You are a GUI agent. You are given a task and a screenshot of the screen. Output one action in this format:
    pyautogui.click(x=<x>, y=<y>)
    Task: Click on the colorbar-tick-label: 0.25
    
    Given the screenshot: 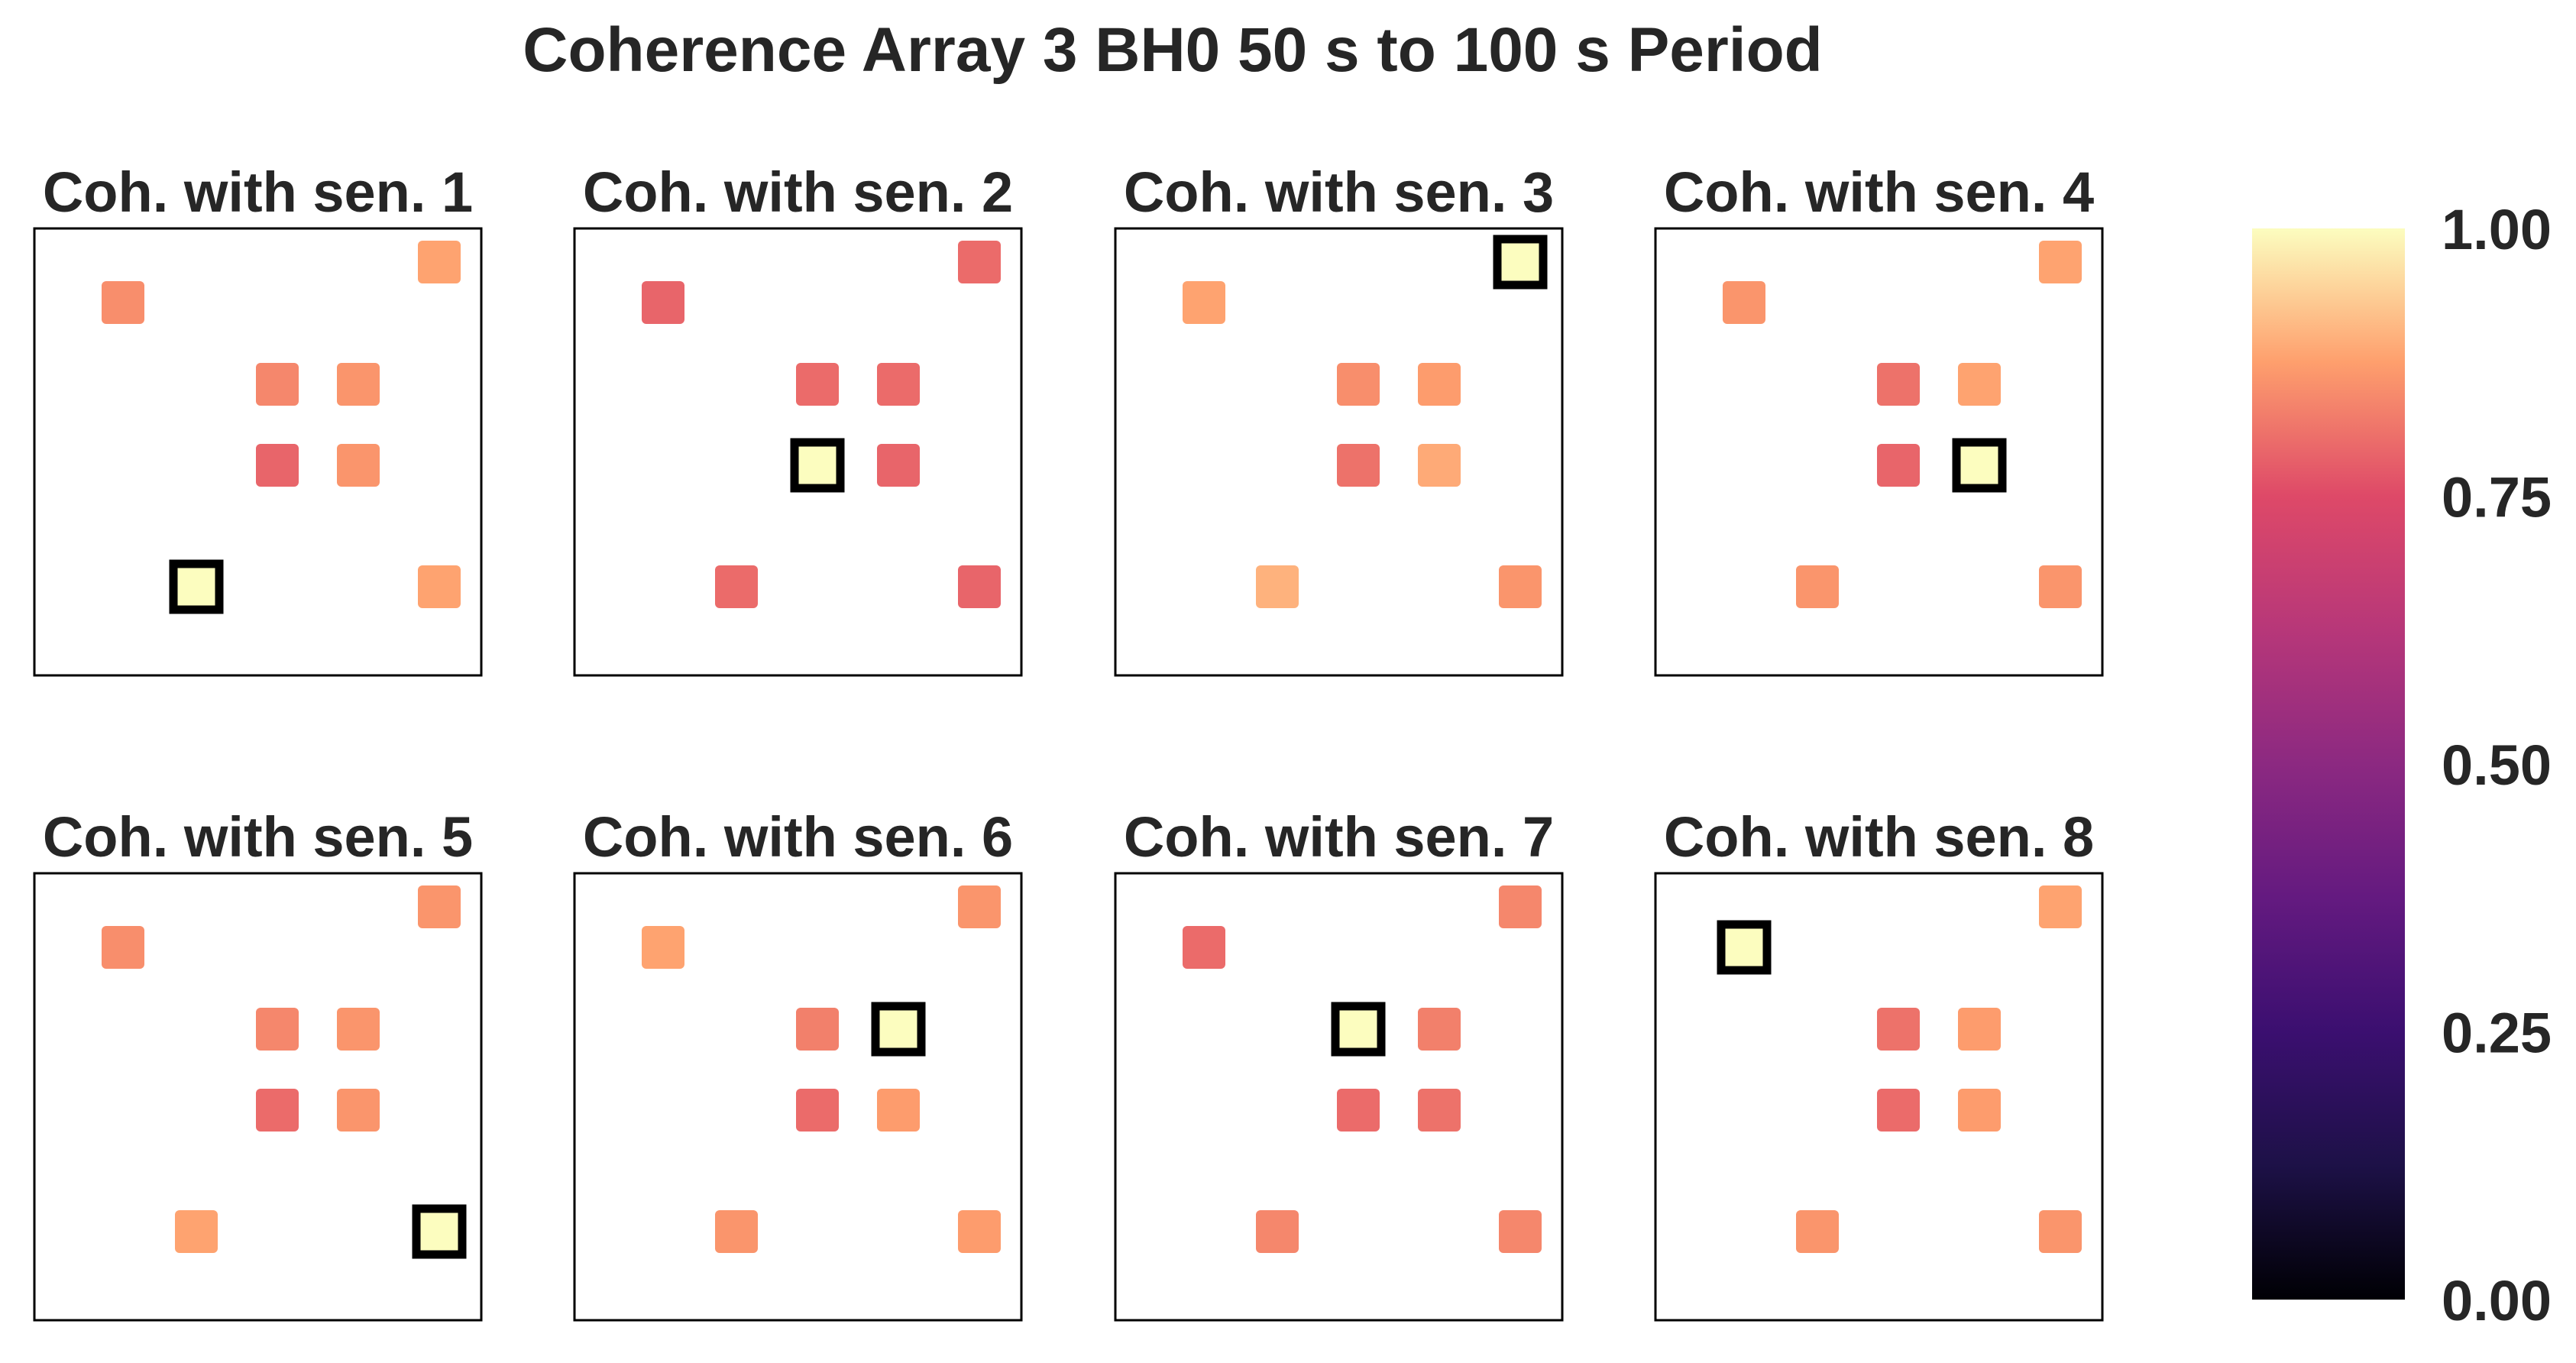 What is the action you would take?
    pyautogui.click(x=2497, y=1033)
    